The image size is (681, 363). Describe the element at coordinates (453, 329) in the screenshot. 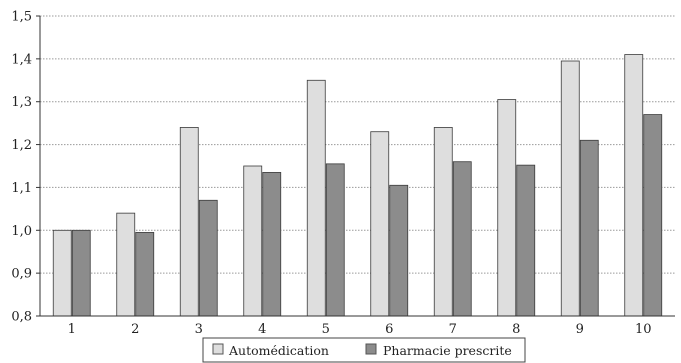

I see `x-tick-label: 7` at that location.